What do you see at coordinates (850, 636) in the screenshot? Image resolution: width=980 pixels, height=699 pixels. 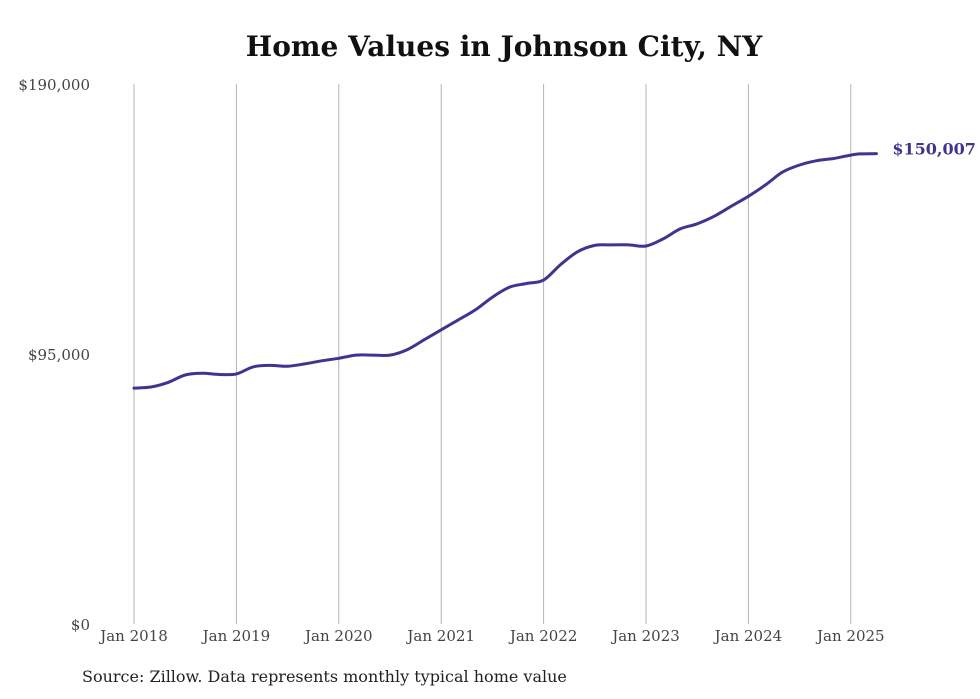 I see `x-tick-label: Jan 2025` at bounding box center [850, 636].